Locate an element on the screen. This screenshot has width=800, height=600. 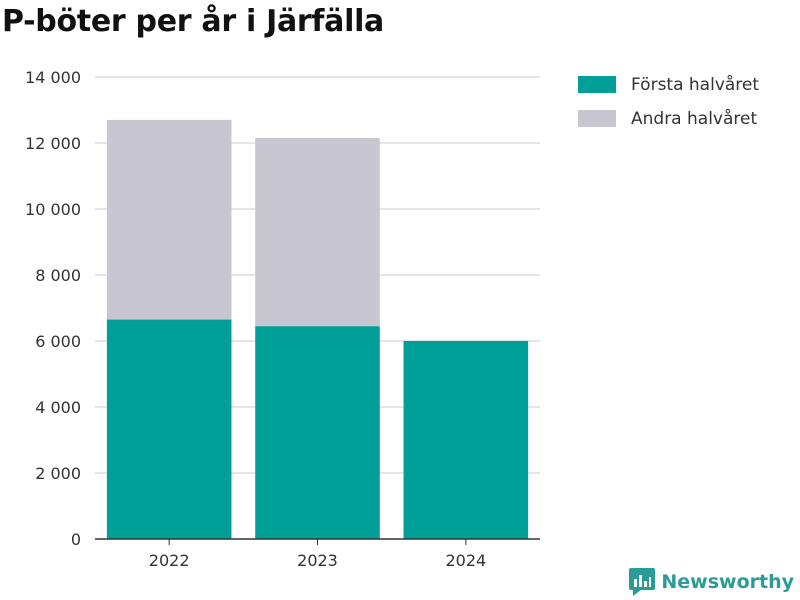
y-tick-label: 4 000 is located at coordinates (58, 407).